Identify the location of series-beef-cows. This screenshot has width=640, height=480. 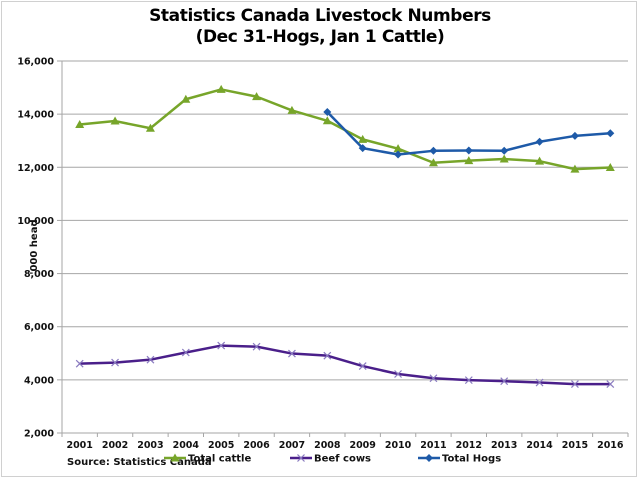
(345, 365).